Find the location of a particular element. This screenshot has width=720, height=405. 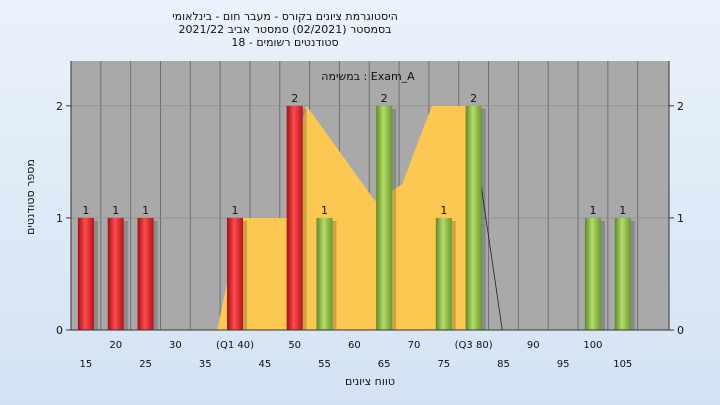

y-tick-label-right: 0 is located at coordinates (680, 330).